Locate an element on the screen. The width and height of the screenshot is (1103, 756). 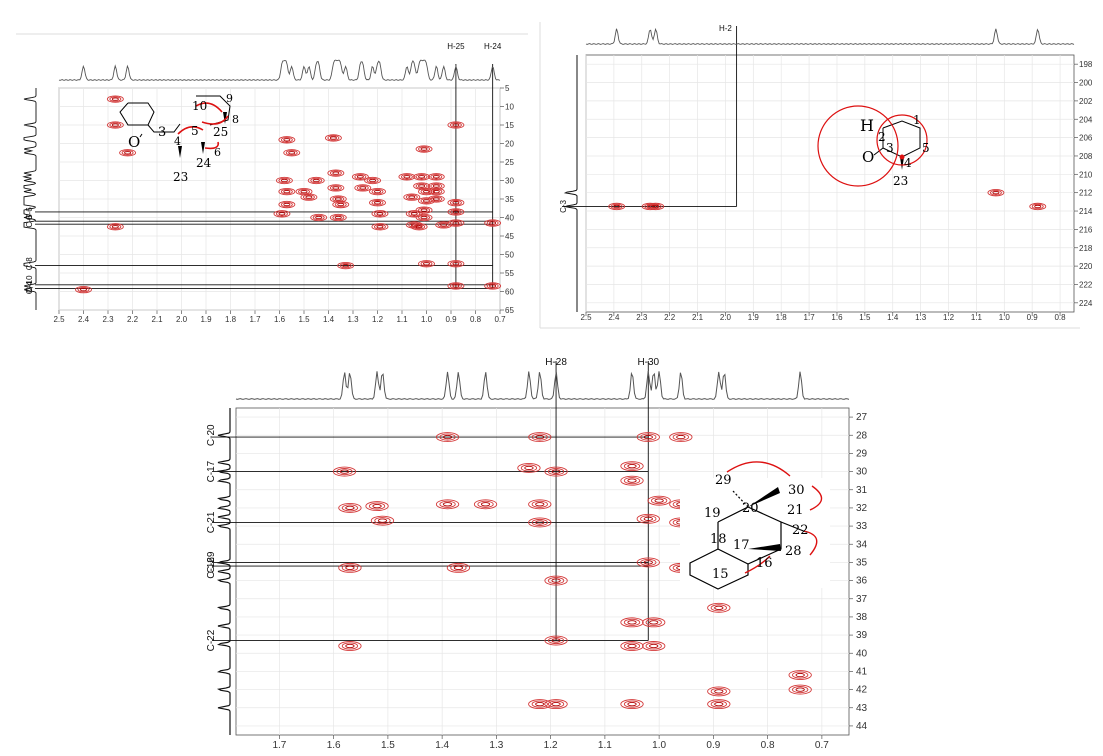
correlation-marker is located at coordinates (902, 157).